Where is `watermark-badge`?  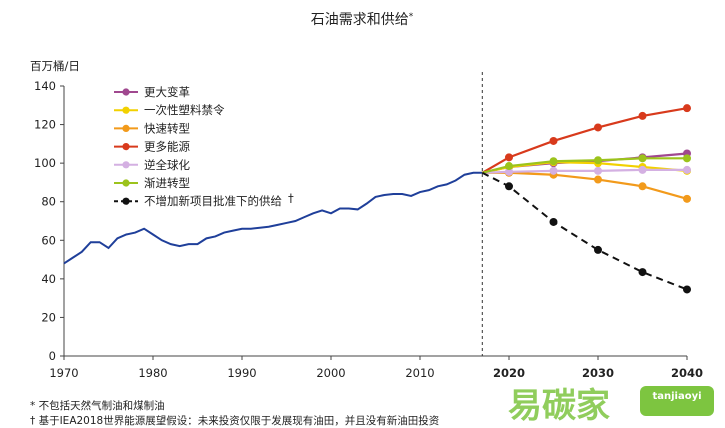 watermark-badge is located at coordinates (677, 401).